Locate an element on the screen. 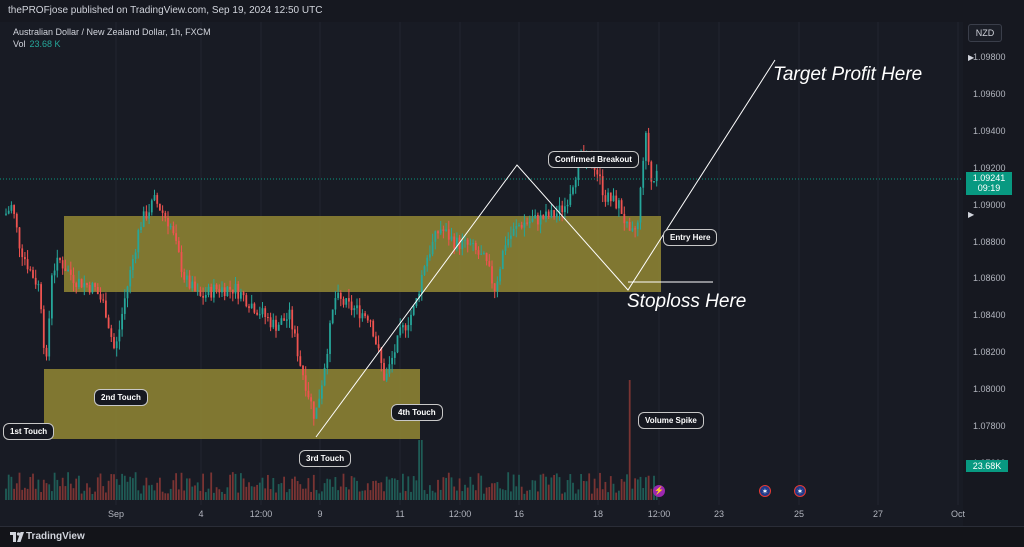 The image size is (1024, 547). last-price-label: 1.09241 09:19 is located at coordinates (989, 183).